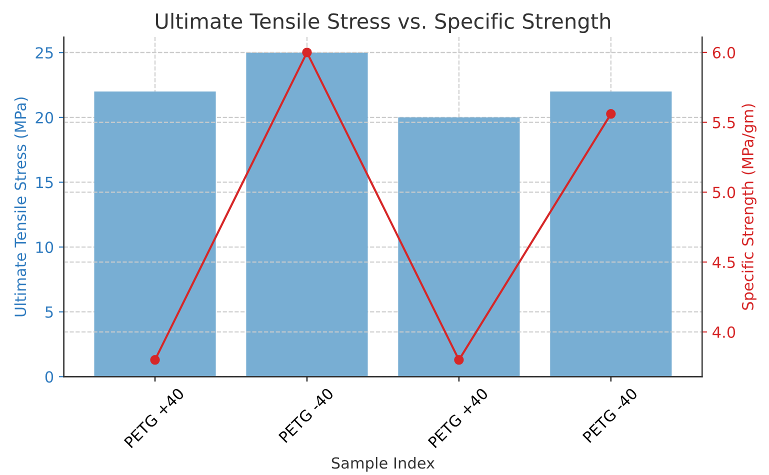 This screenshot has width=769, height=475. I want to click on y2-tick-label: 5.0, so click(724, 192).